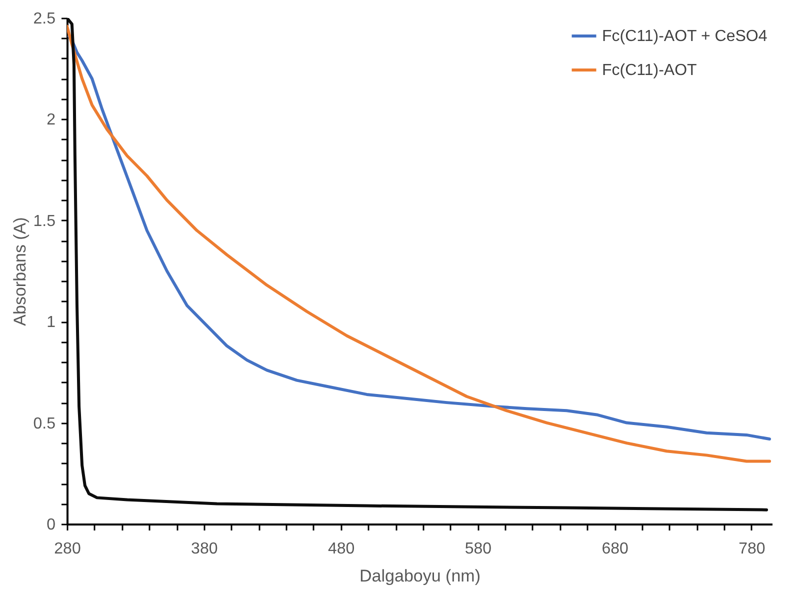 The height and width of the screenshot is (608, 805). What do you see at coordinates (650, 70) in the screenshot?
I see `legend-label: Fc(C11)-AOT` at bounding box center [650, 70].